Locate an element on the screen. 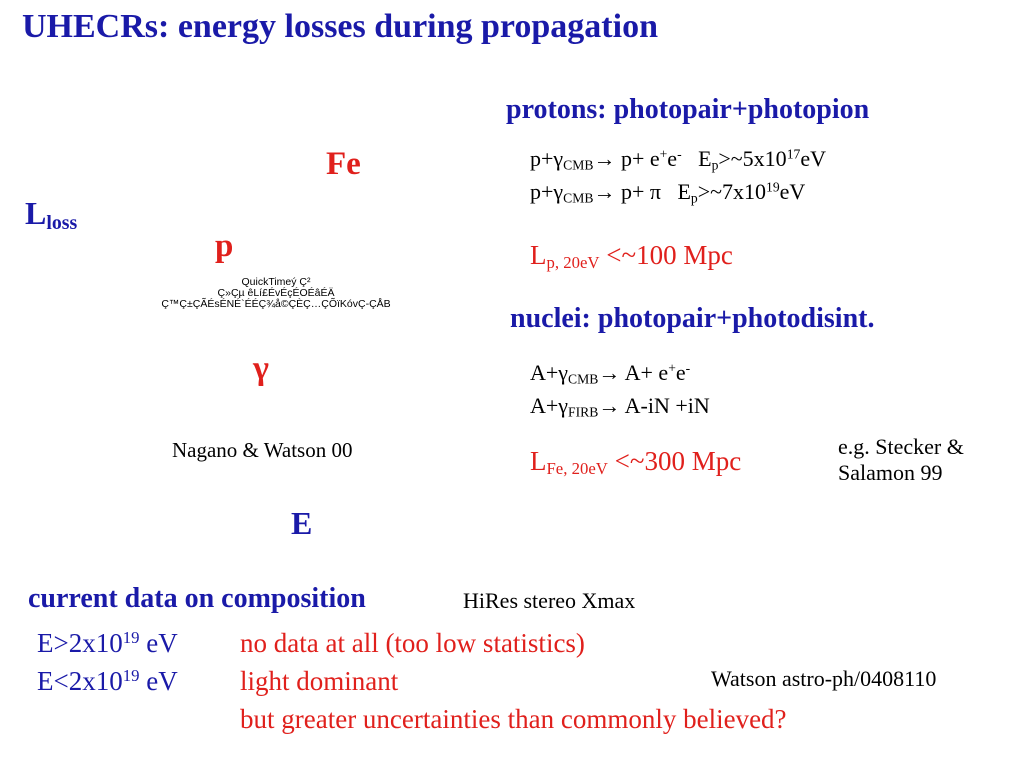 The image size is (1024, 768). nuclei-heading: nuclei: photopair+photodisint. is located at coordinates (692, 318).